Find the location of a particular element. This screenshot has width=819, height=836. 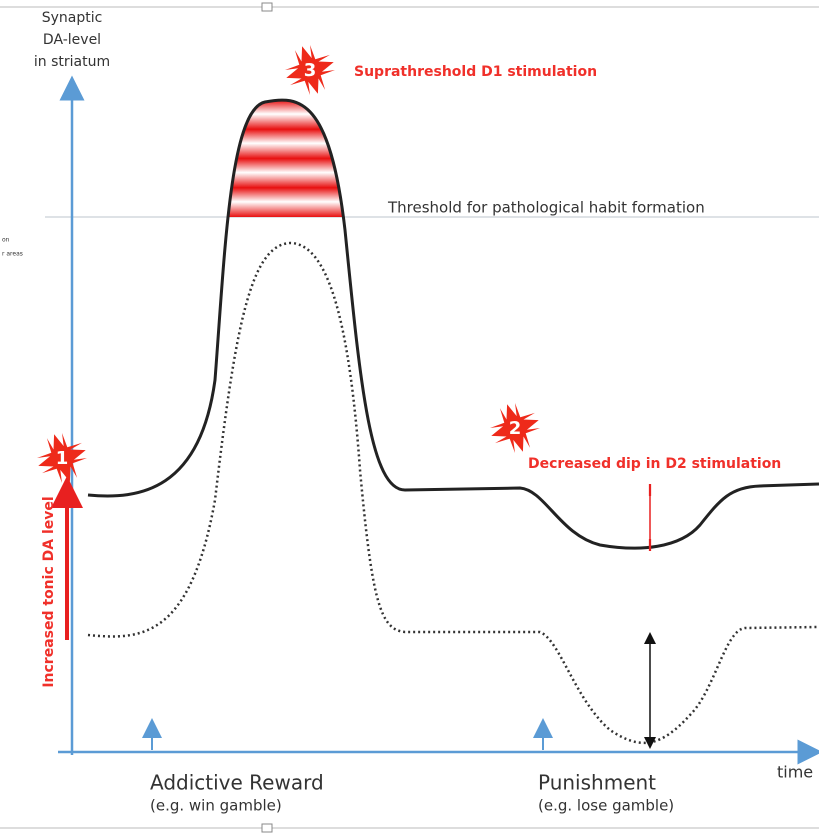

badge-label: Suprathreshold D1 stimulation is located at coordinates (475, 72).